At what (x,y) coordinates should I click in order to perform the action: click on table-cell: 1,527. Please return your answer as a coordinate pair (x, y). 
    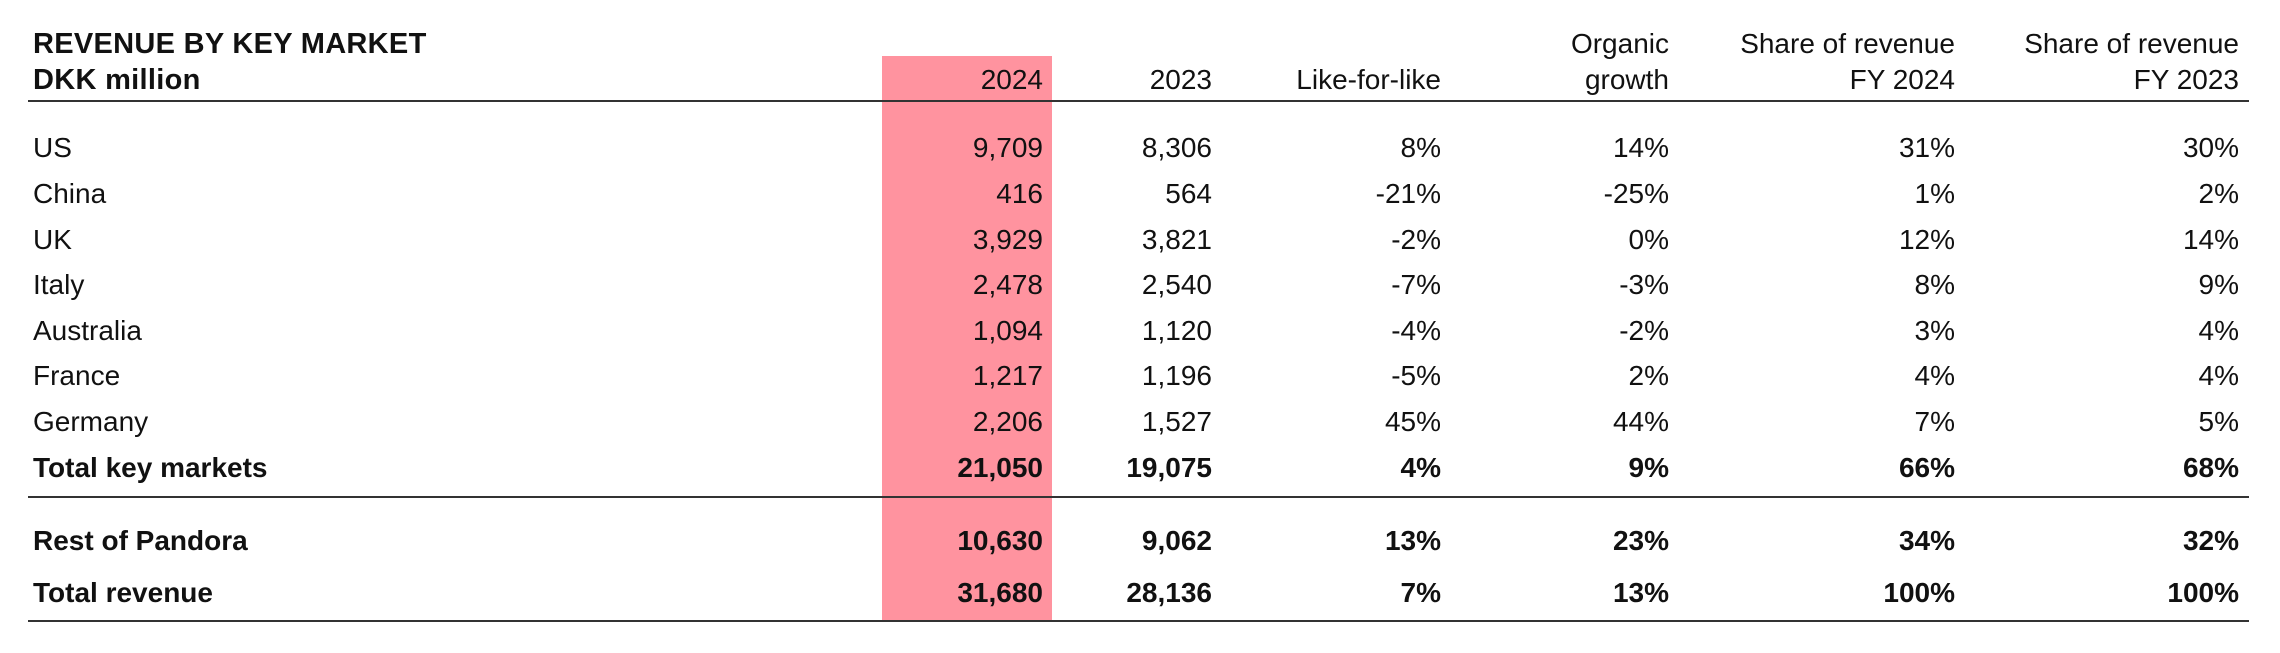
    Looking at the image, I should click on (1176, 421).